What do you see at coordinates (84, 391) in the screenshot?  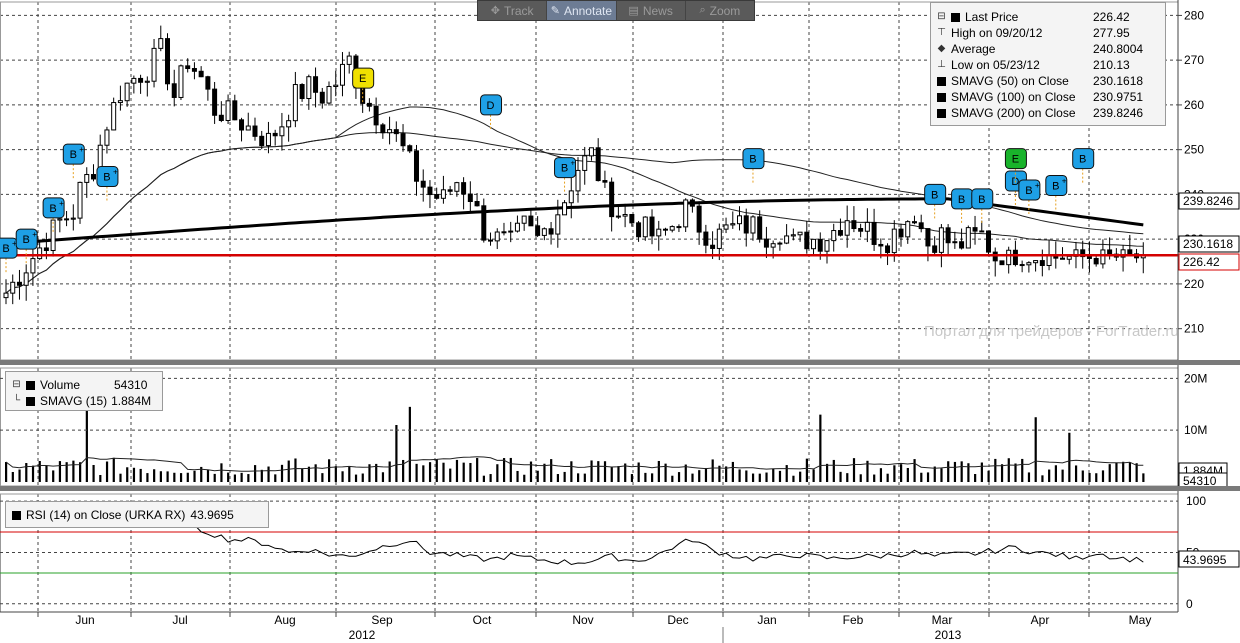 I see `volume-legend: ⊟ Volume 54310 └ SMAVG (15) 1.884M` at bounding box center [84, 391].